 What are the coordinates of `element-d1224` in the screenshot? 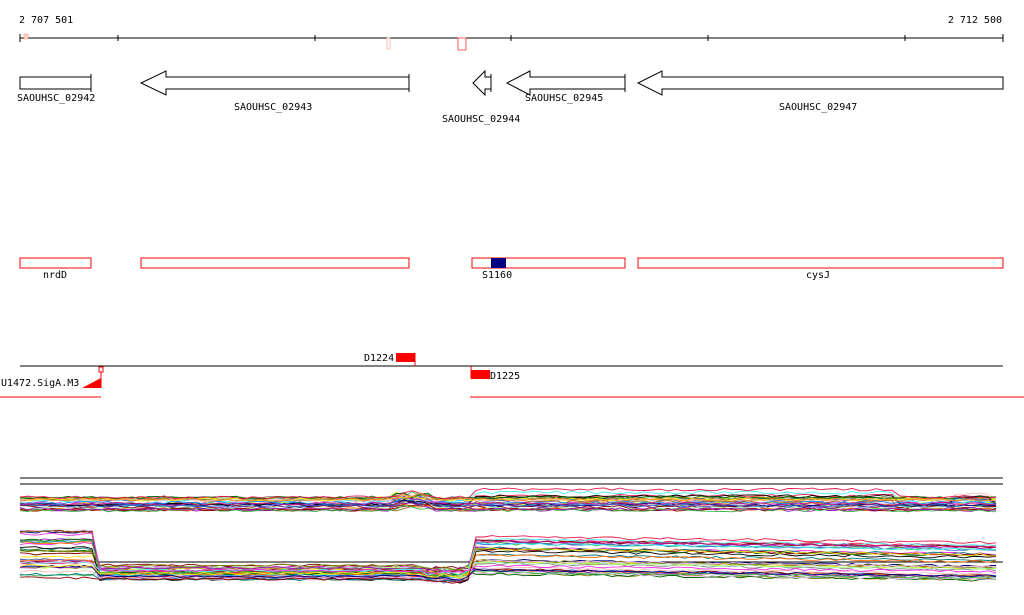 It's located at (405, 357).